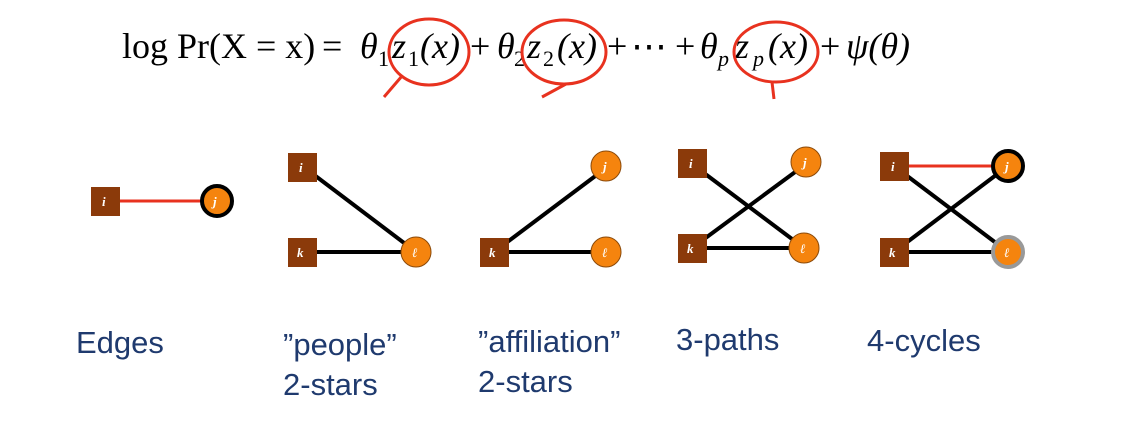  Describe the element at coordinates (601, 58) in the screenshot. I see `highlight-marks` at that location.